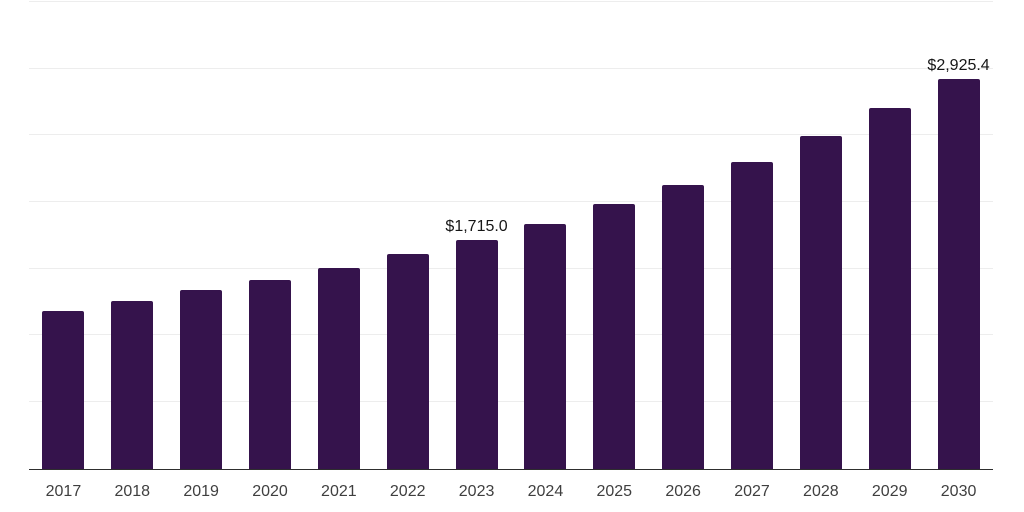 The height and width of the screenshot is (512, 1024). What do you see at coordinates (614, 491) in the screenshot?
I see `x-tick-2025: 2025` at bounding box center [614, 491].